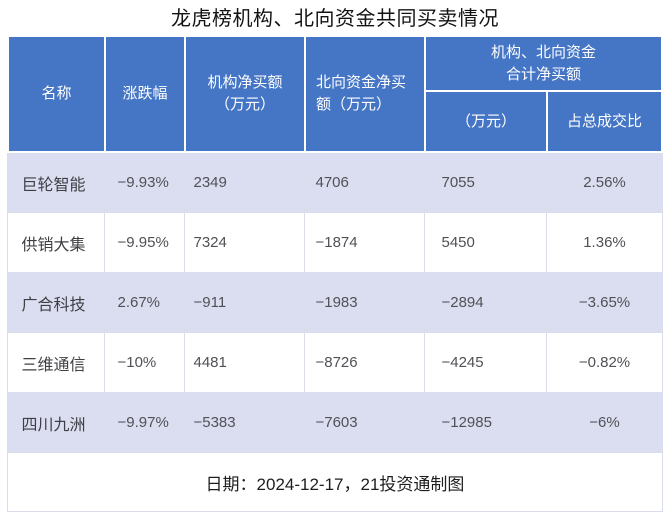  Describe the element at coordinates (365, 302) in the screenshot. I see `cell-north-net: −1983` at that location.